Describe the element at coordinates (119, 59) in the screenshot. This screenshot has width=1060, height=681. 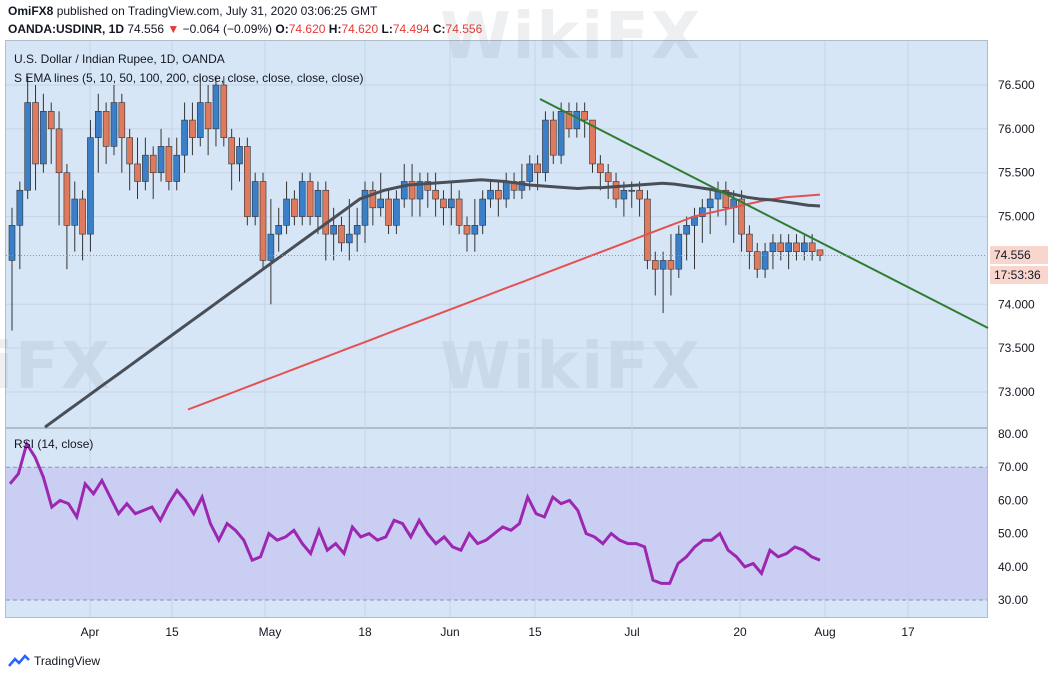
I see `symbol-legend: U.S. Dollar / Indian Rupee, 1D, OANDA` at that location.